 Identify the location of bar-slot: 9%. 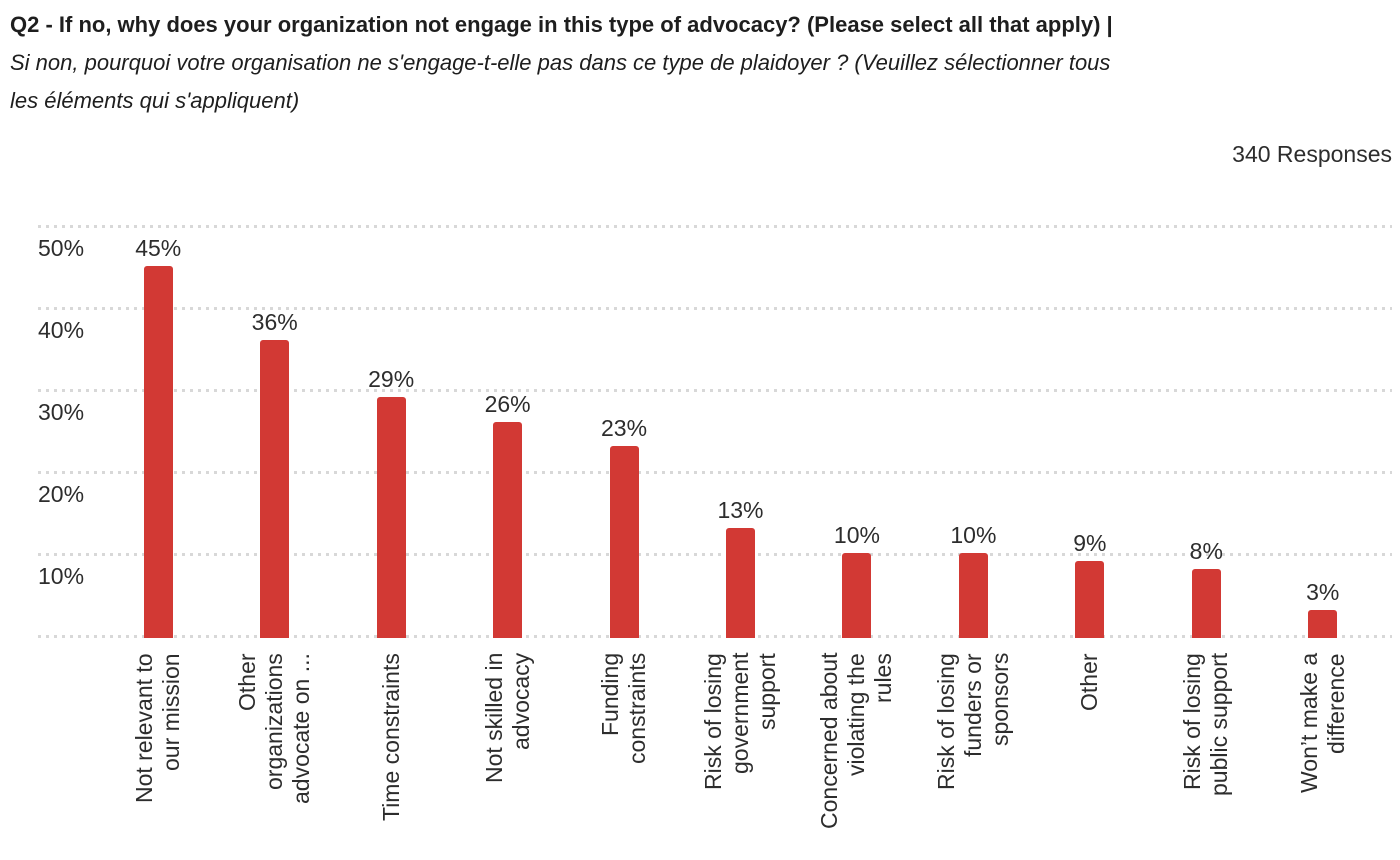
(1090, 411).